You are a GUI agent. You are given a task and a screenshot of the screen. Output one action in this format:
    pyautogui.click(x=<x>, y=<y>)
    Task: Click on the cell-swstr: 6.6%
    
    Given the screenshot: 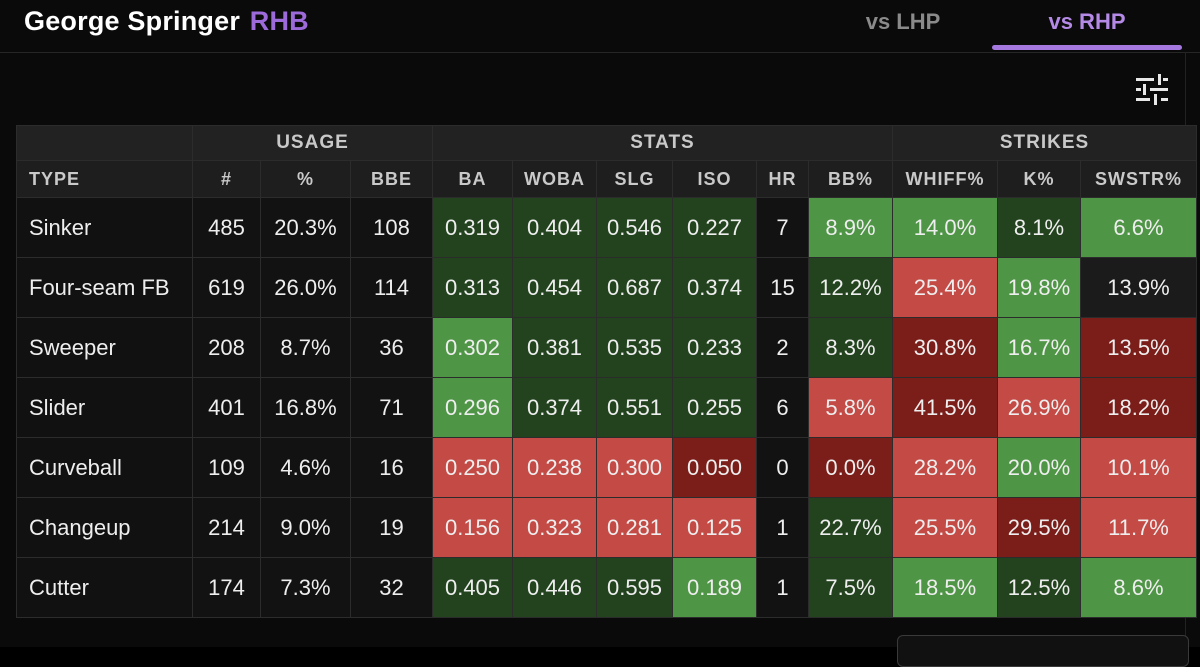 What is the action you would take?
    pyautogui.click(x=1138, y=227)
    